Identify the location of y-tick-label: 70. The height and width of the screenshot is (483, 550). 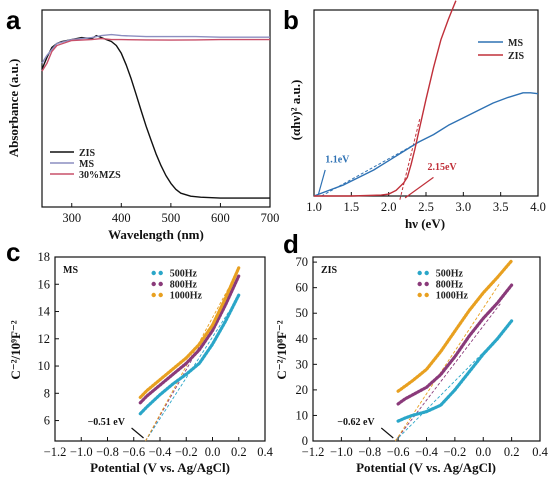
(302, 262).